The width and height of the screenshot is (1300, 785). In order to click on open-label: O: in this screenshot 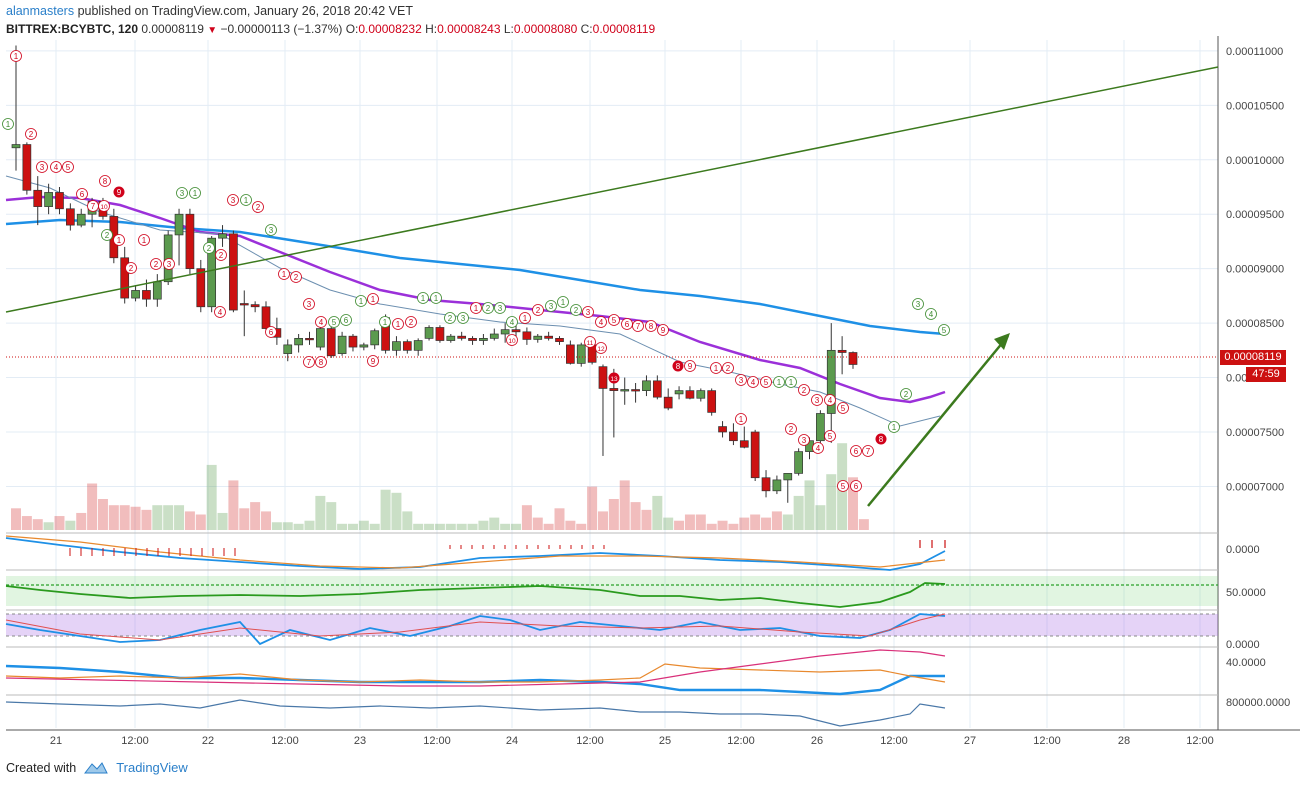, I will do `click(352, 29)`.